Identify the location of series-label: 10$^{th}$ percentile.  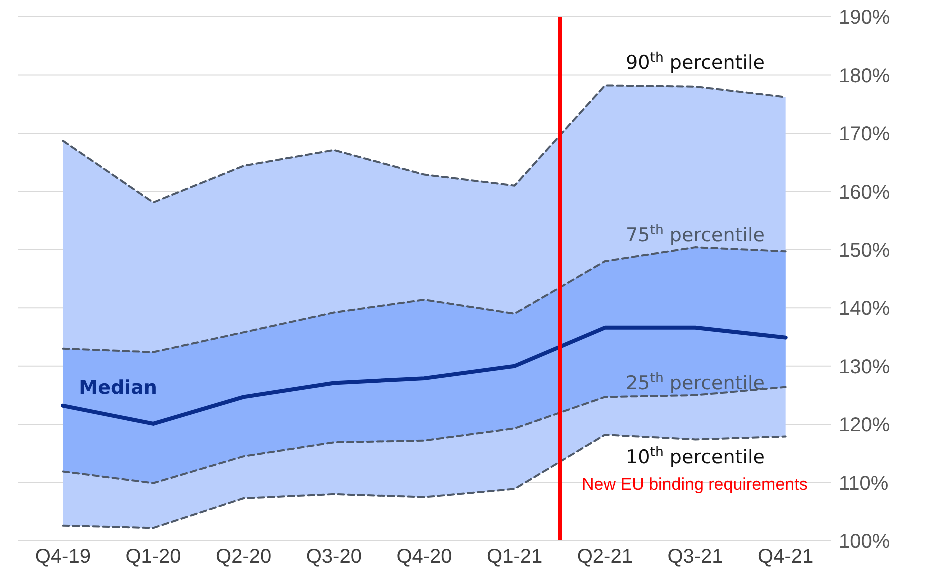
(695, 457).